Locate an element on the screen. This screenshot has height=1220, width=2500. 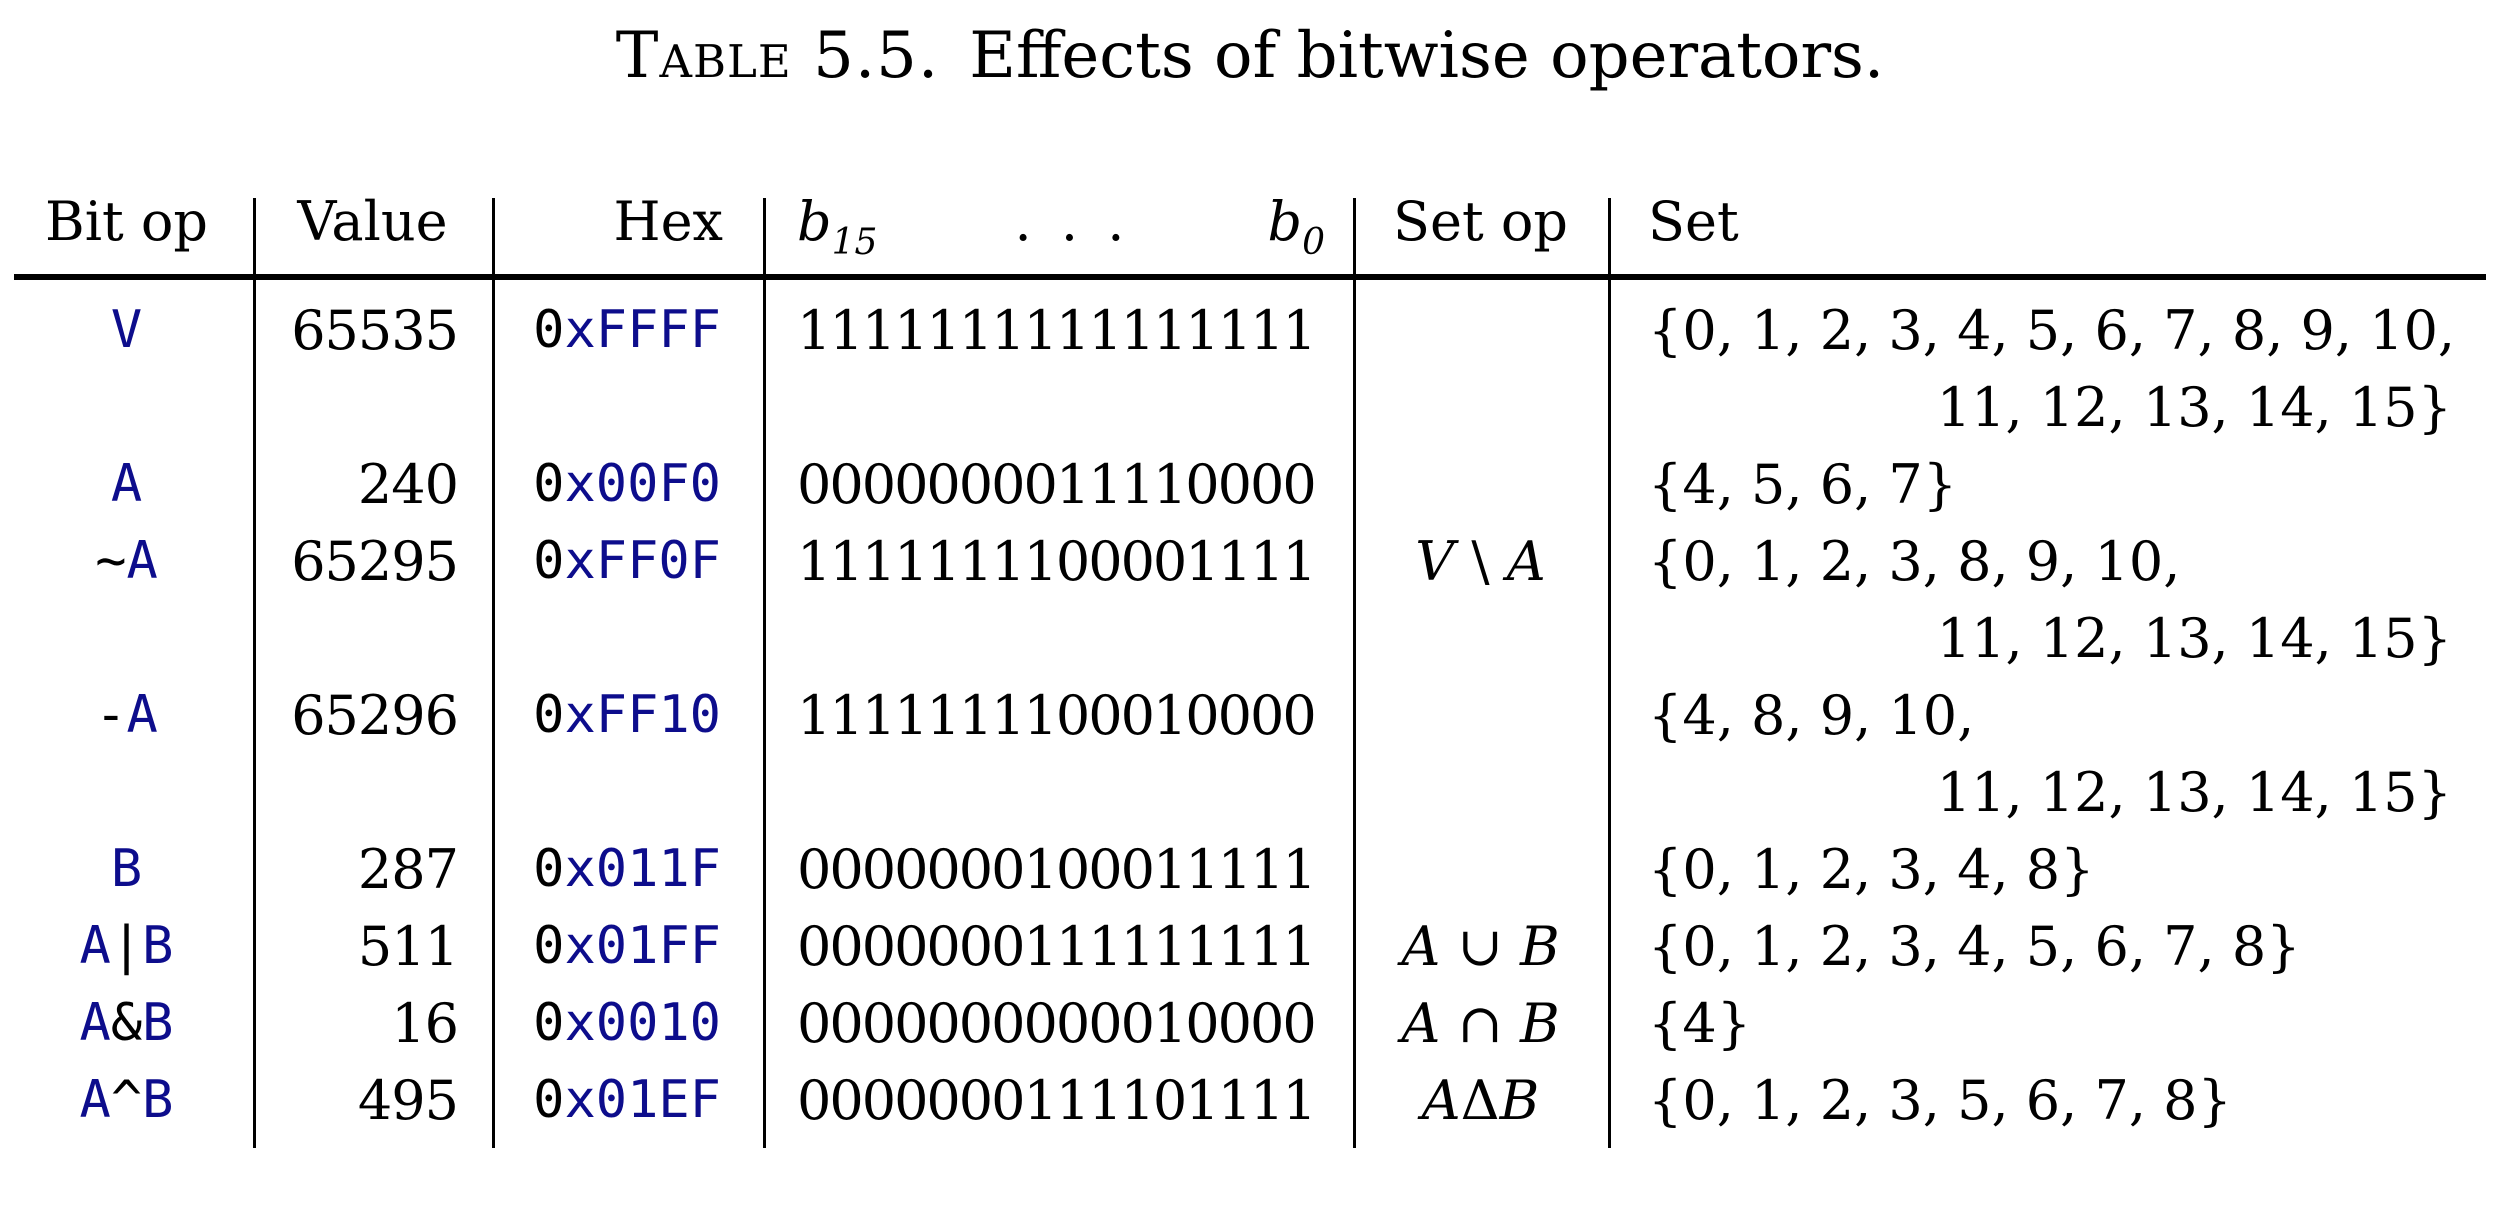
cell-bits: 0000000100011111 is located at coordinates (1057, 869).